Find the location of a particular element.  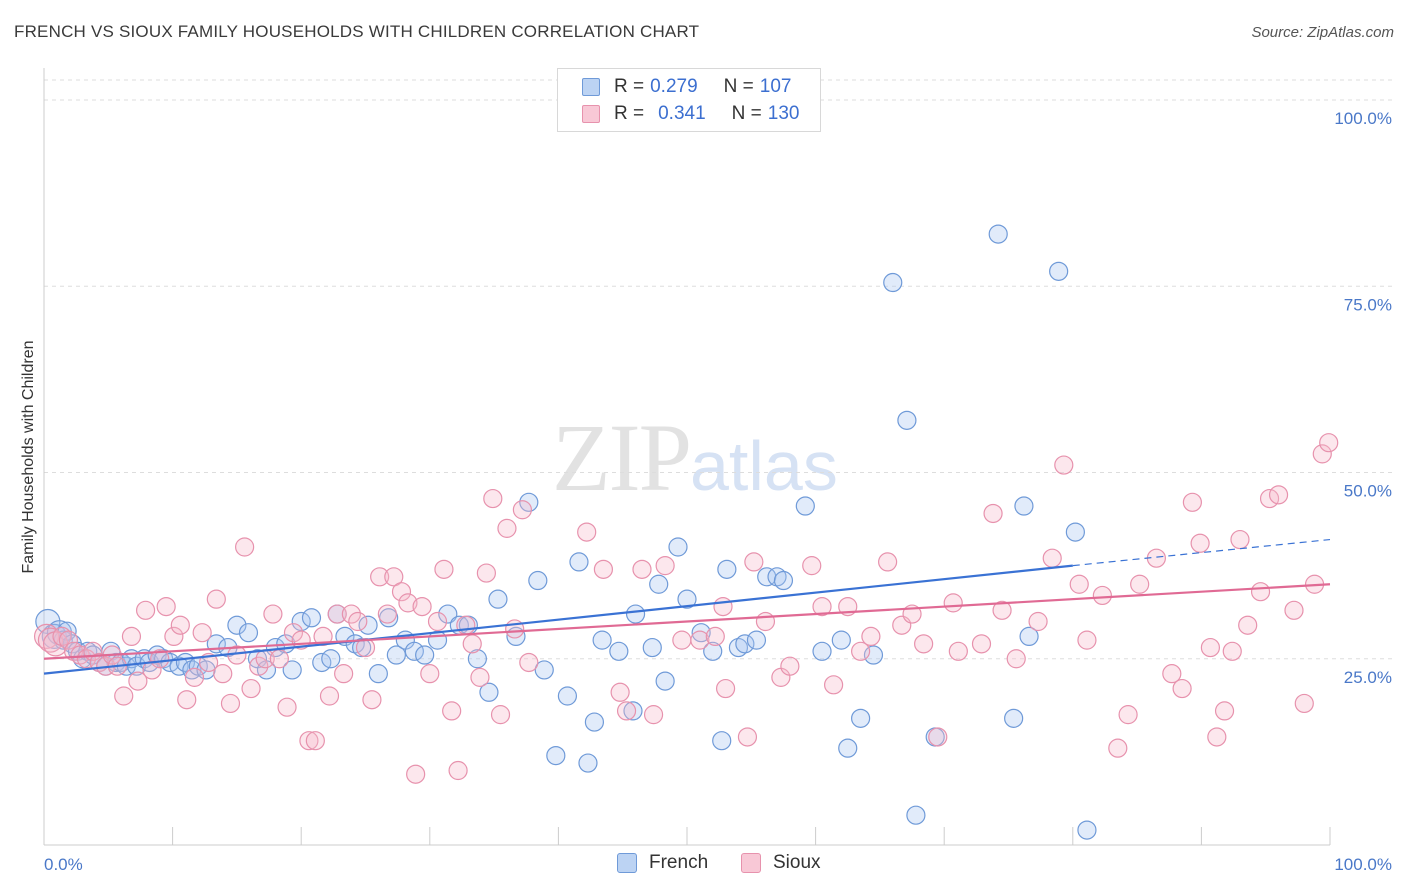

french-legend-label: French is located at coordinates (679, 862).